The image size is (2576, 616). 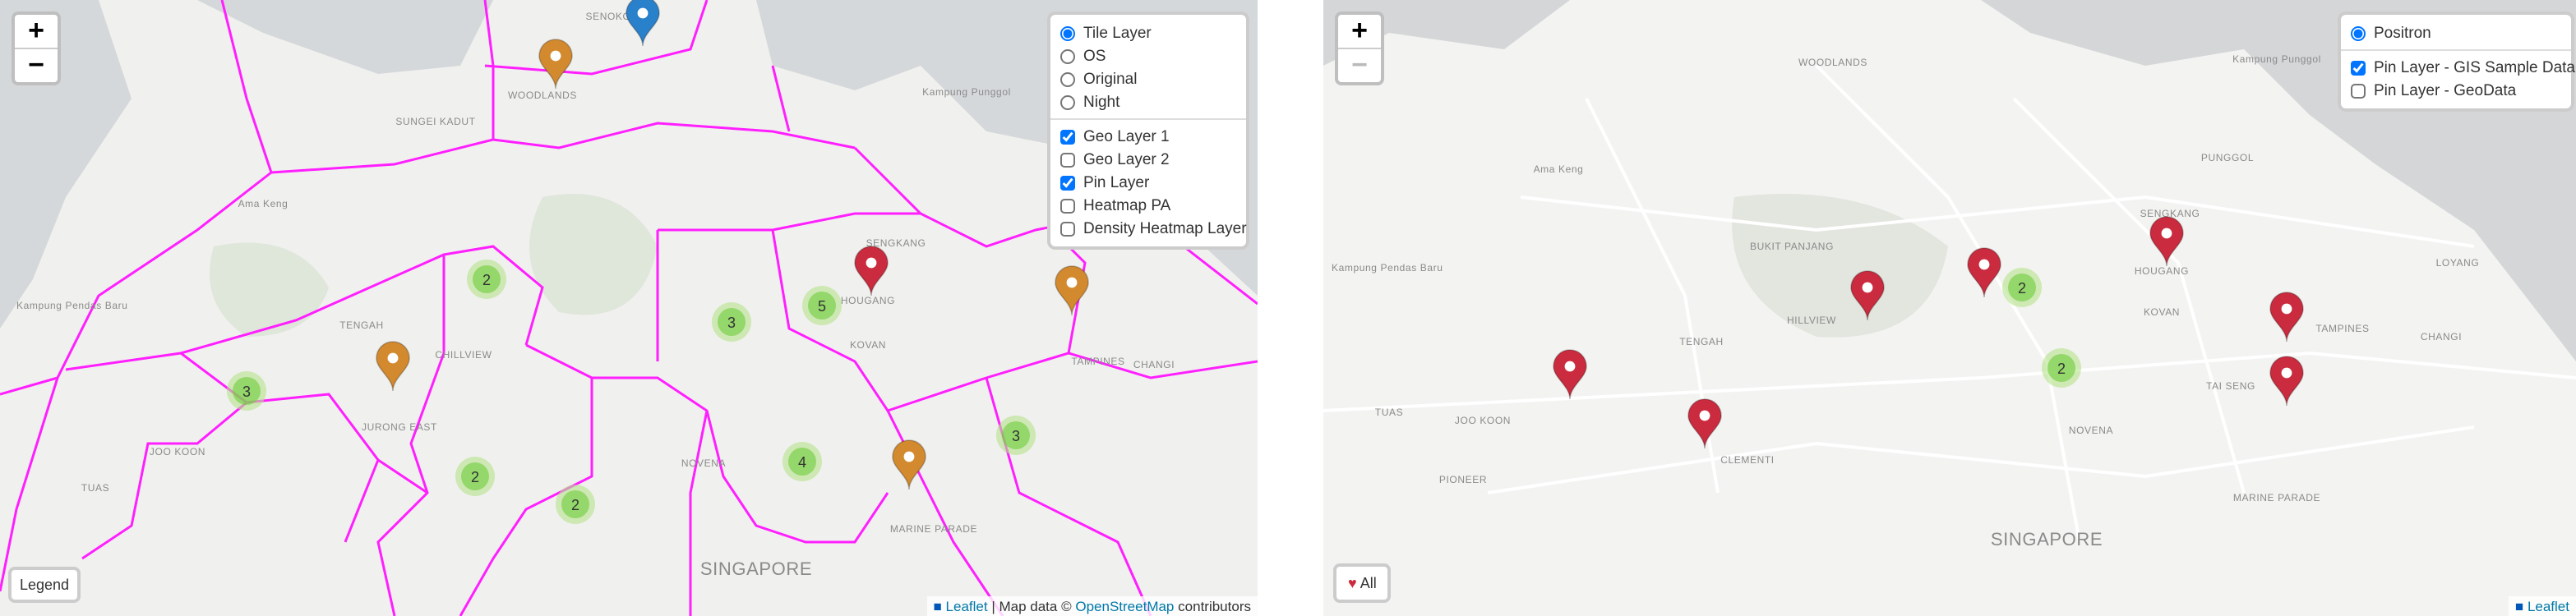 I want to click on overlay-option: Pin Layer - GIS Sample Data, so click(x=2463, y=67).